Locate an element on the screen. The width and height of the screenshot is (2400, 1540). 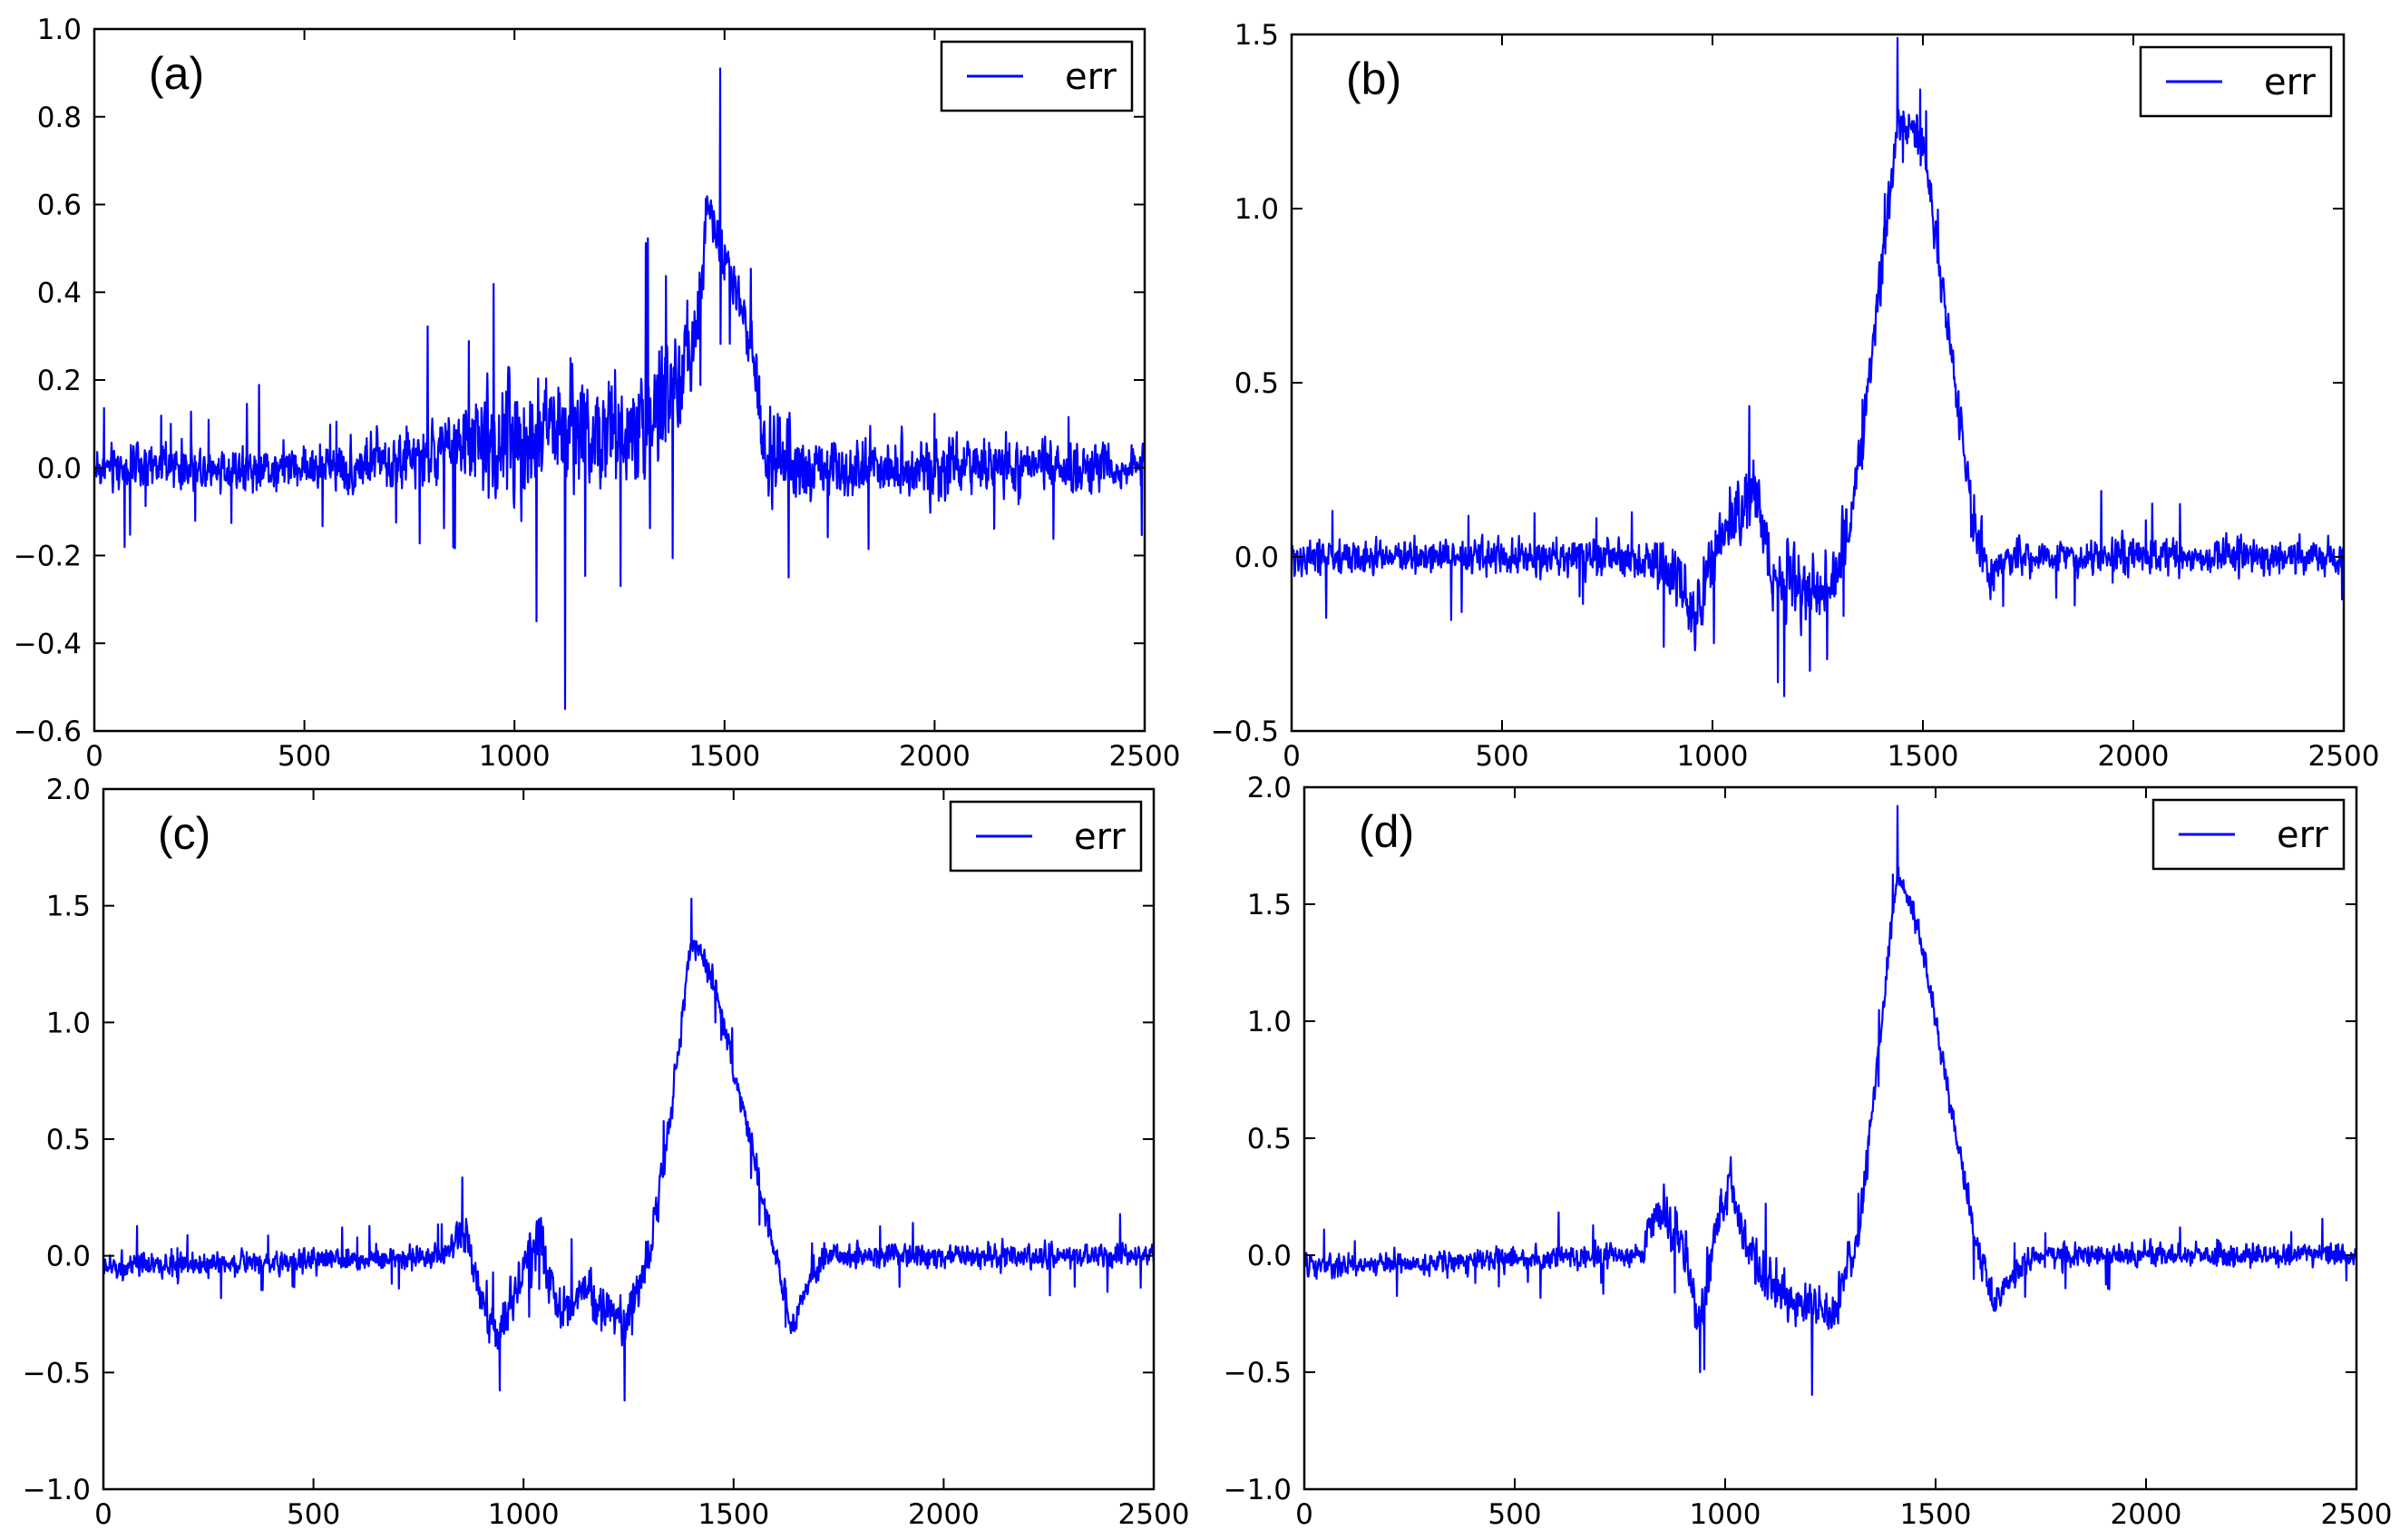
panel-label: (c) is located at coordinates (184, 833).